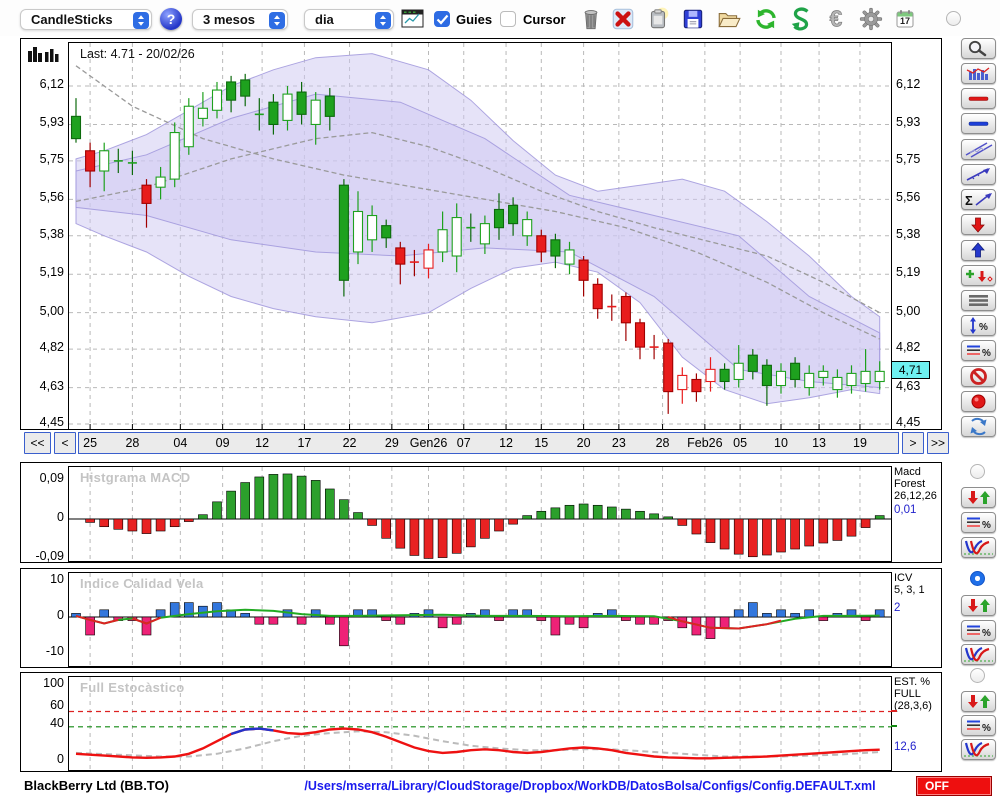 This screenshot has height=800, width=1000. Describe the element at coordinates (906, 19) in the screenshot. I see `calendar-button: 17` at that location.